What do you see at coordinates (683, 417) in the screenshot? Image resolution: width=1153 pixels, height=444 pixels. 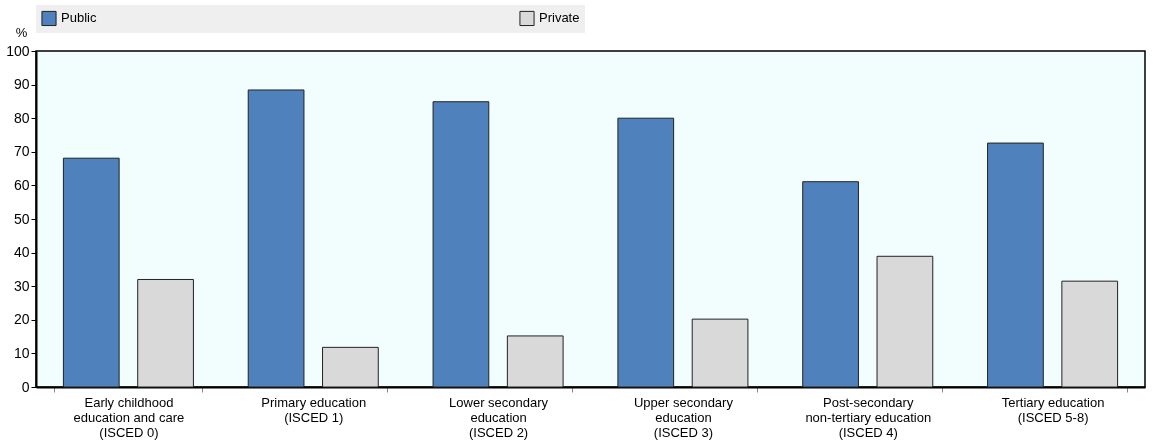 I see `x-tick-label: Upper secondary education (ISCED 3)` at bounding box center [683, 417].